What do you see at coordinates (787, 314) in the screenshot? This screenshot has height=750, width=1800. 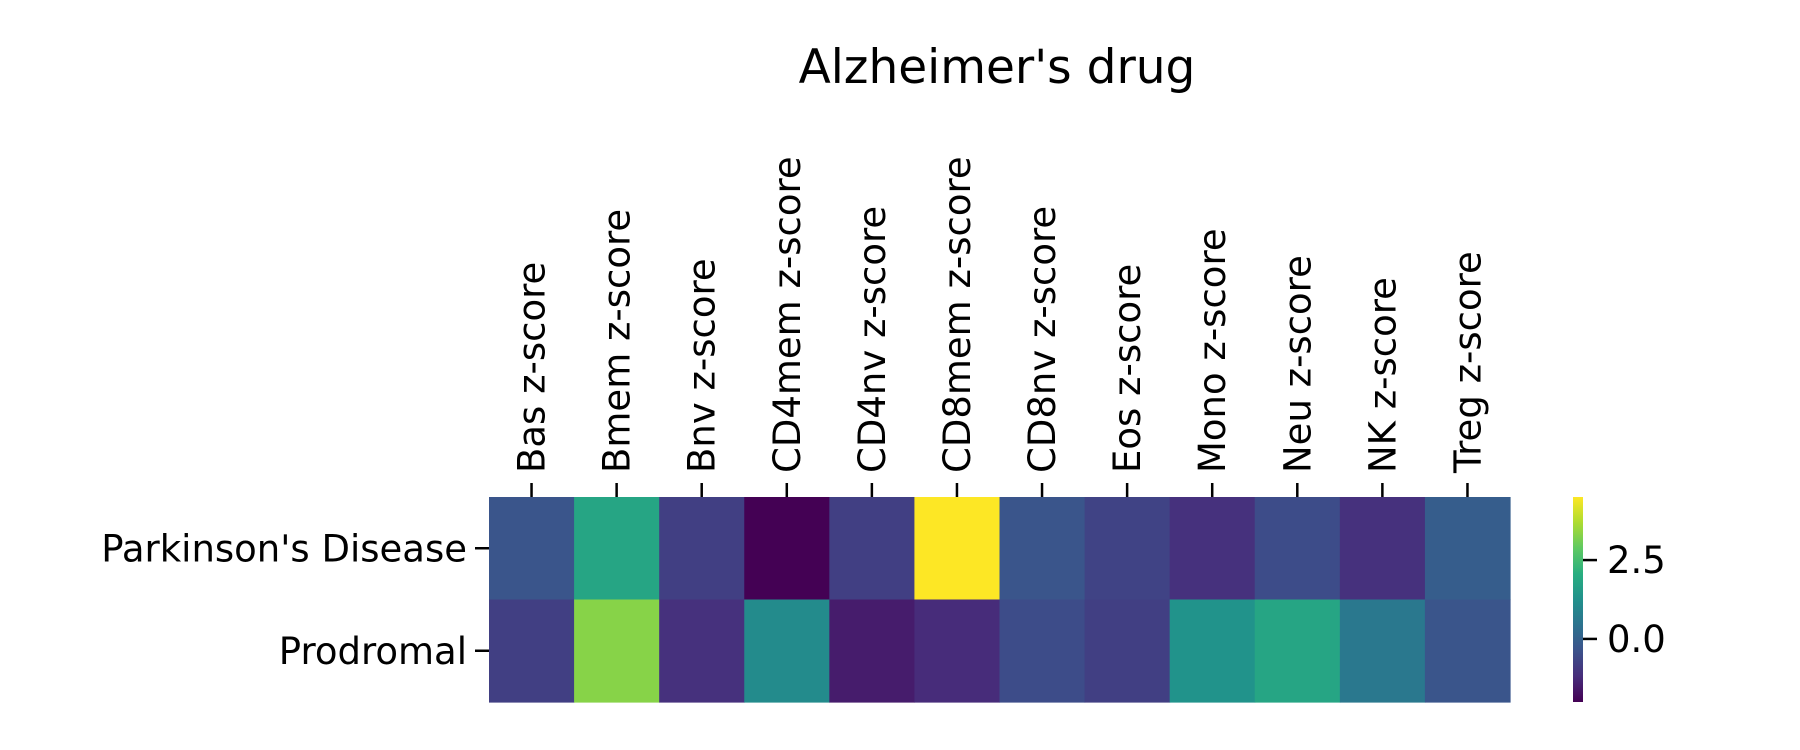 I see `column-label: CD4mem z-score` at bounding box center [787, 314].